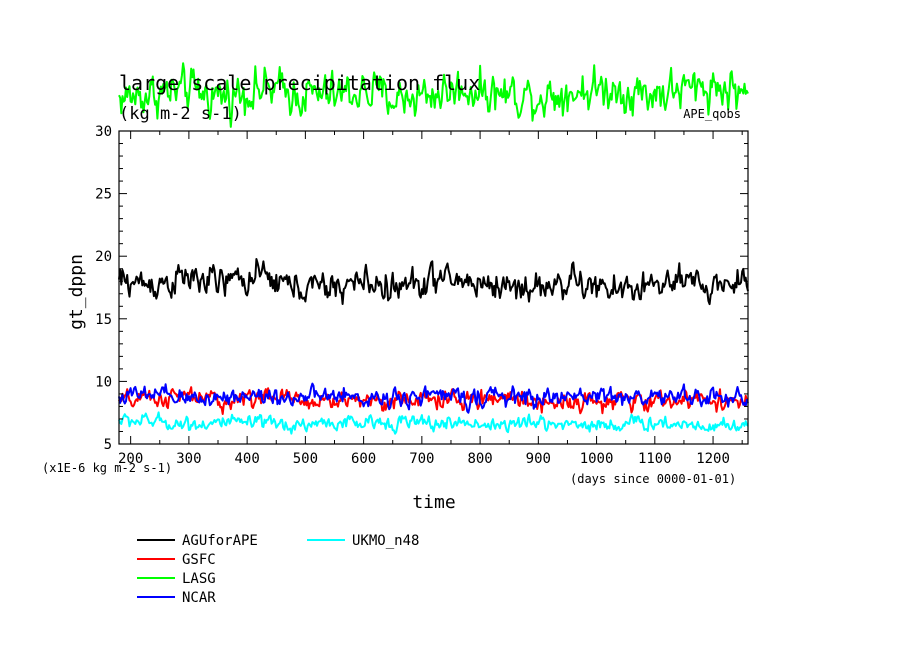 The image size is (904, 654). What do you see at coordinates (220, 541) in the screenshot?
I see `legend-label-aguforape: AGUforAPE` at bounding box center [220, 541].